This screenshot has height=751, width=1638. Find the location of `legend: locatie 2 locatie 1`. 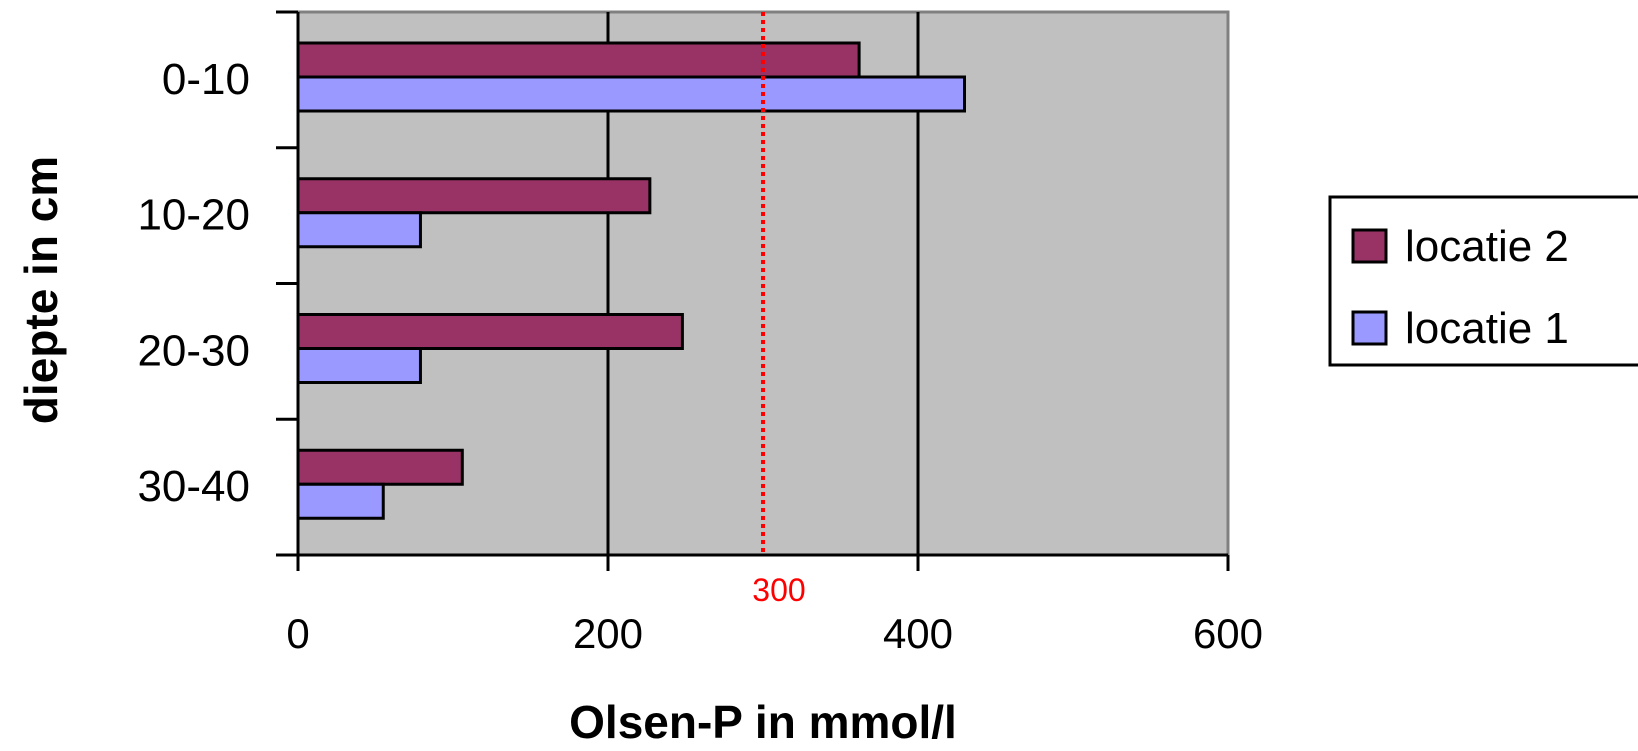

legend: locatie 2 locatie 1 is located at coordinates (1483, 281).